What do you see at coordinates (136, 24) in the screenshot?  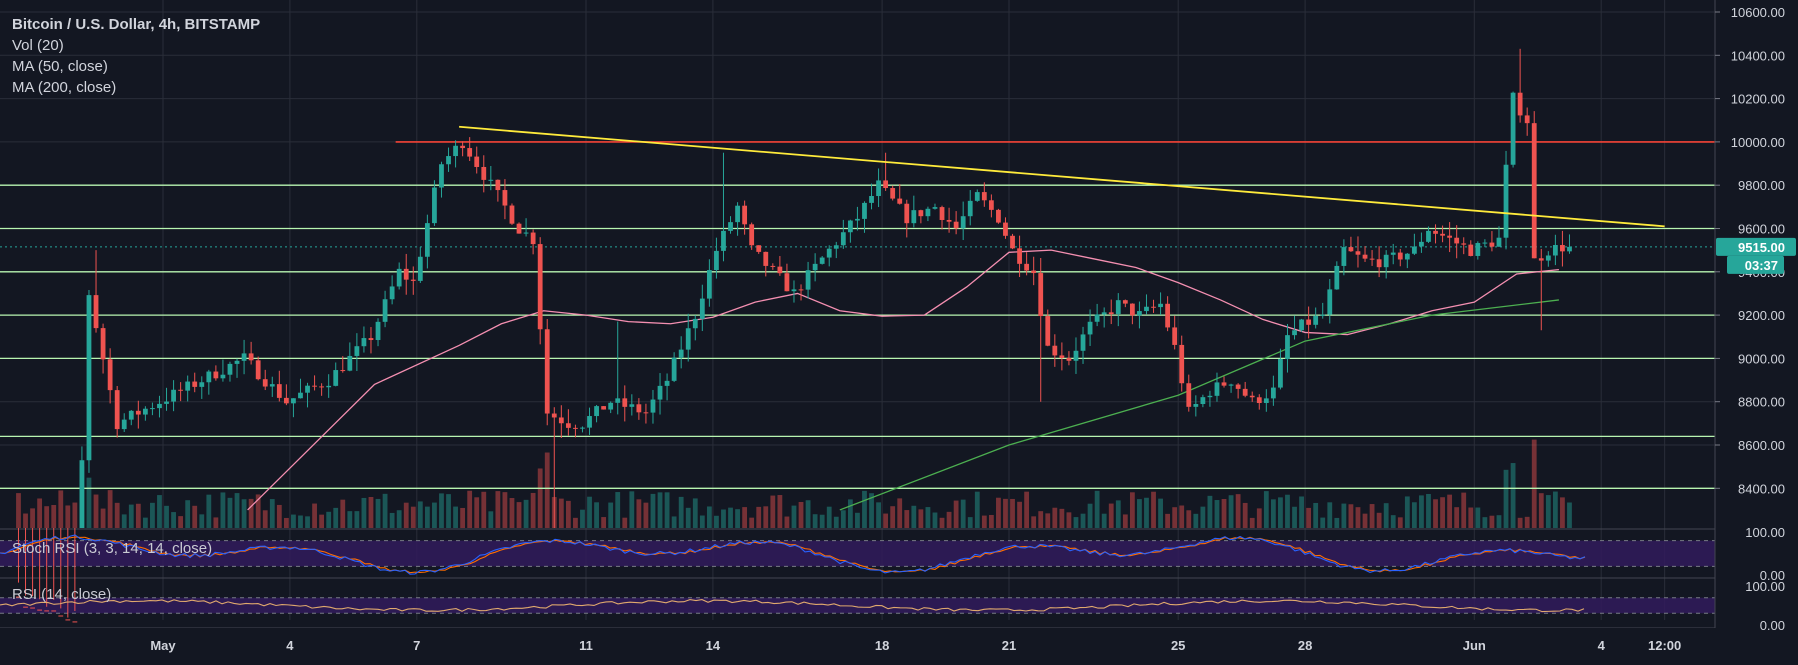 I see `legend-title: Bitcoin / U.S. Dollar, 4h, BITSTAMP` at bounding box center [136, 24].